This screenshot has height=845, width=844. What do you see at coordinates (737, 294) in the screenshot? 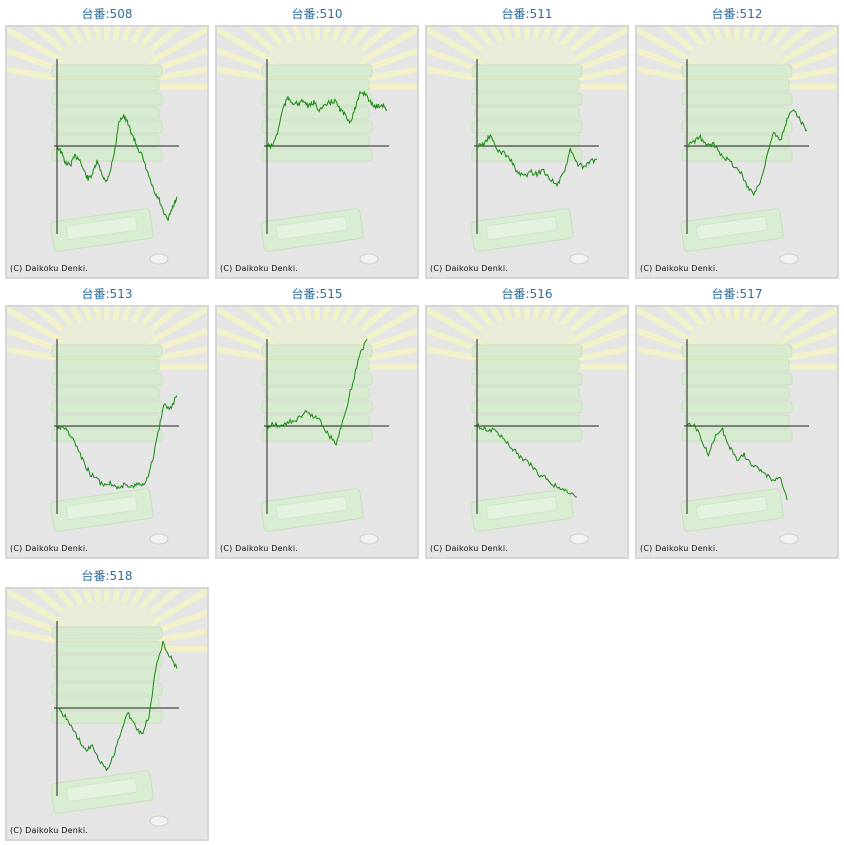
I see `machine-number-title: 台番:517` at bounding box center [737, 294].